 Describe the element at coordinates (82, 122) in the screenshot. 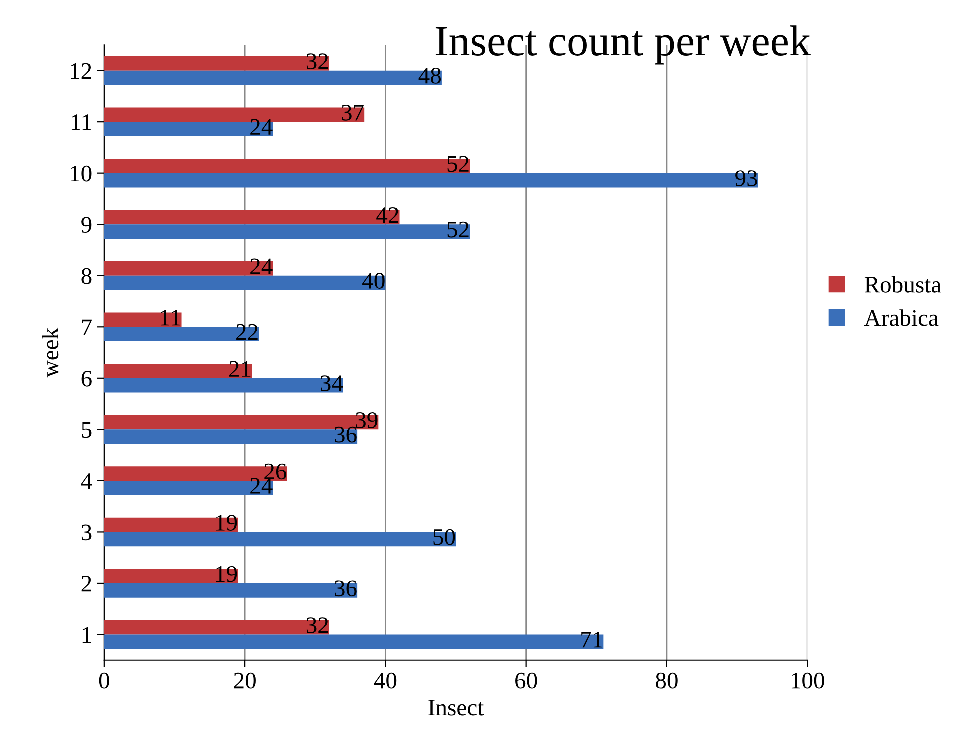

I see `y-tick-label: 11` at that location.